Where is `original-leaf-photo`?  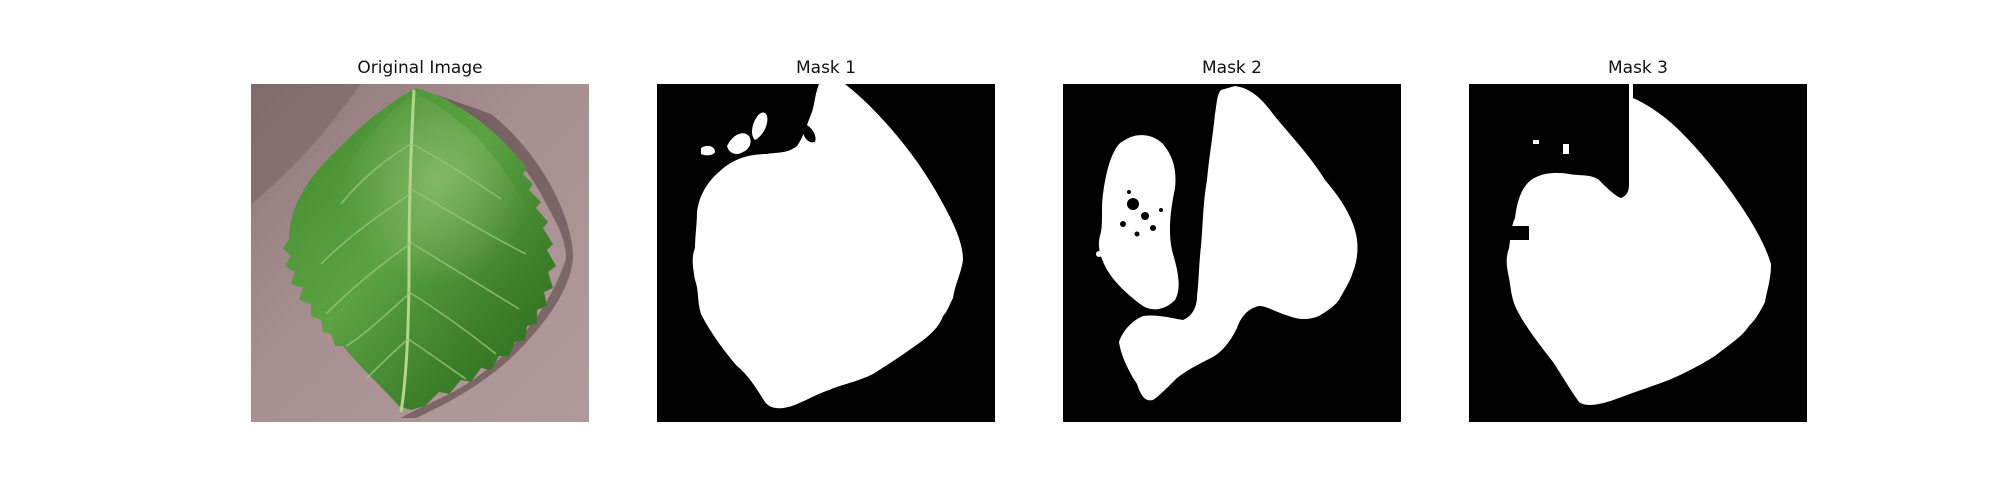
original-leaf-photo is located at coordinates (420, 253).